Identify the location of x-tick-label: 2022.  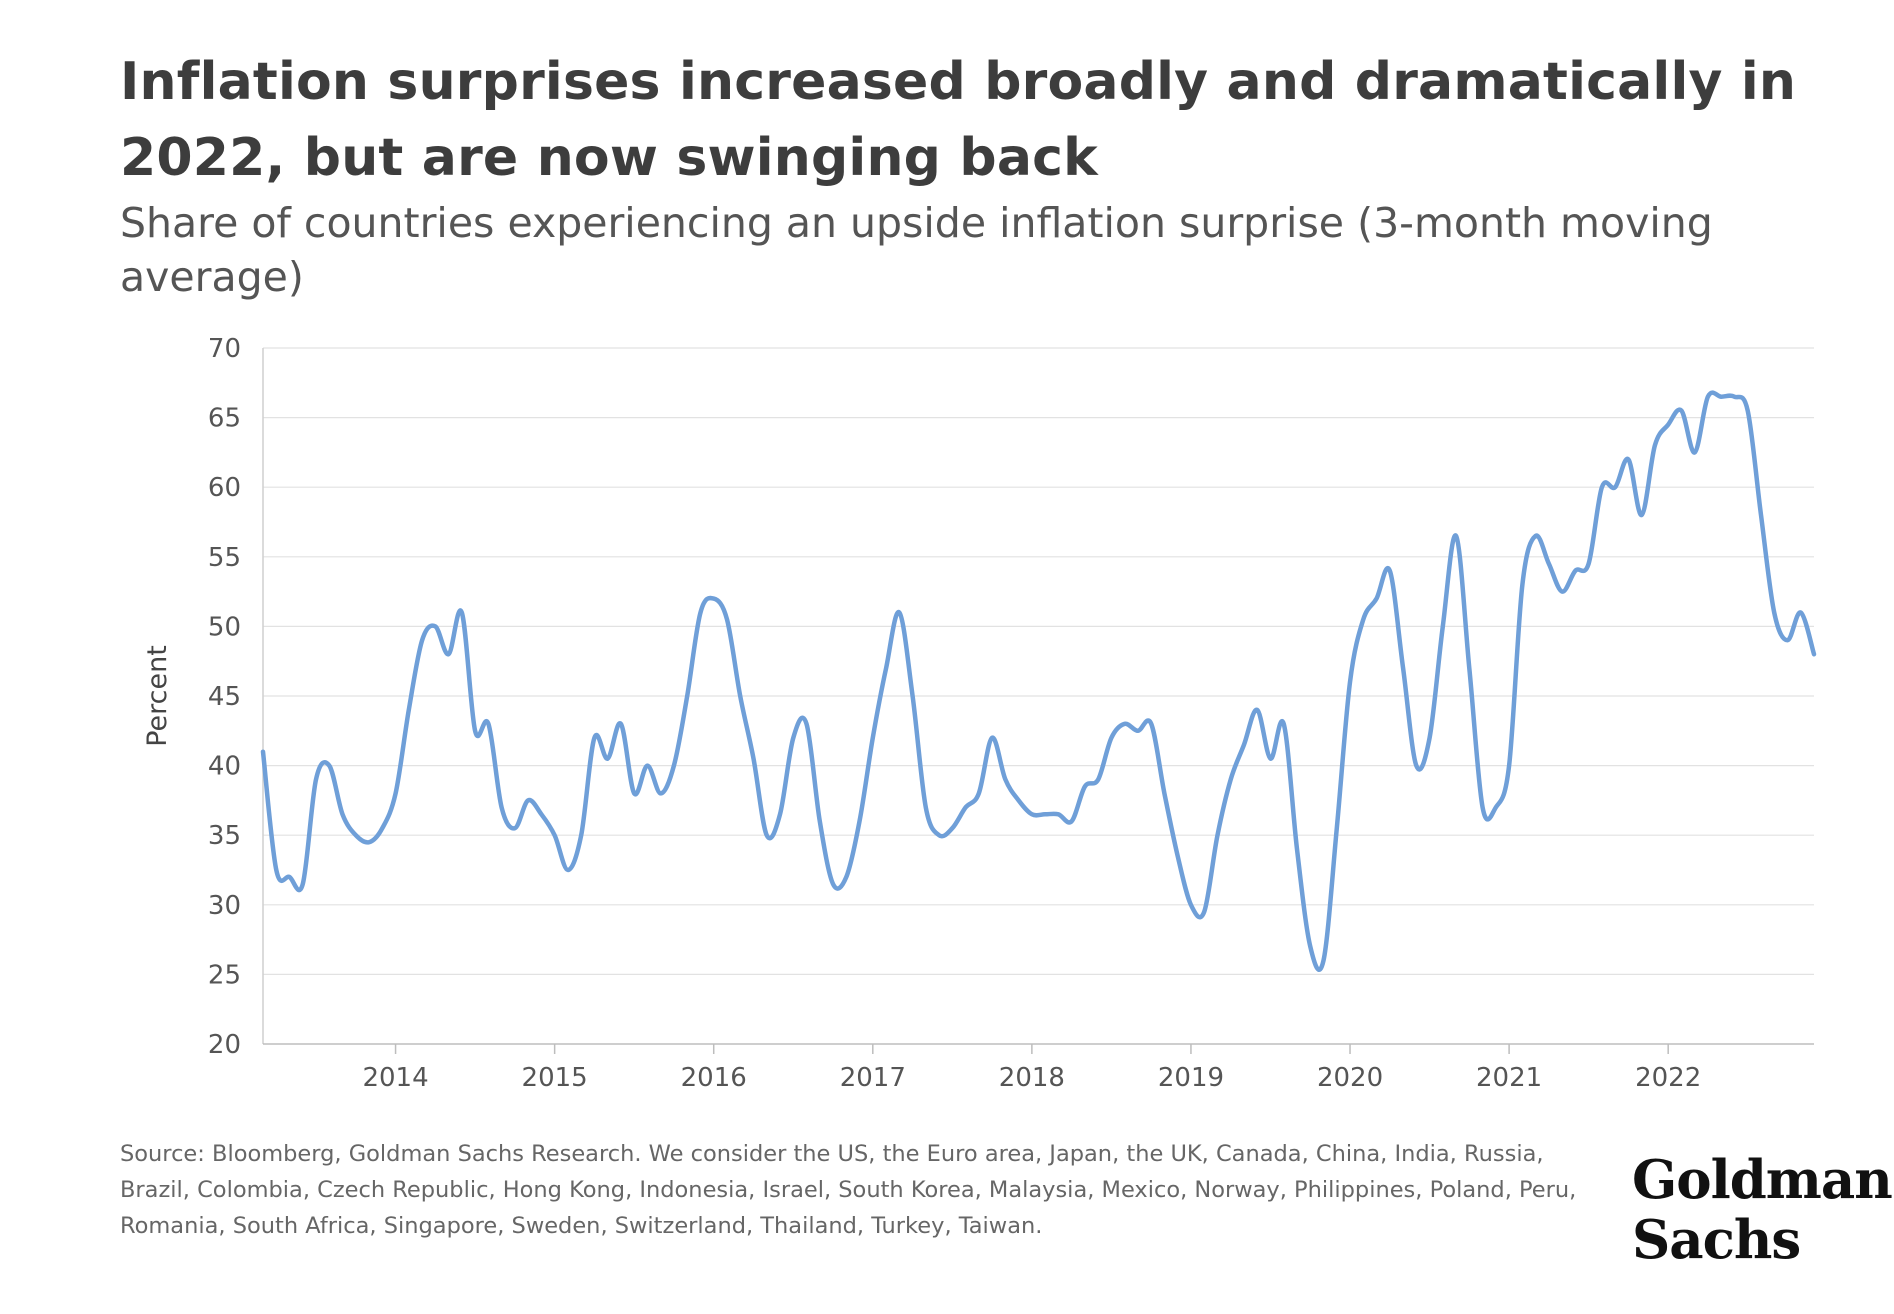
(1668, 1078).